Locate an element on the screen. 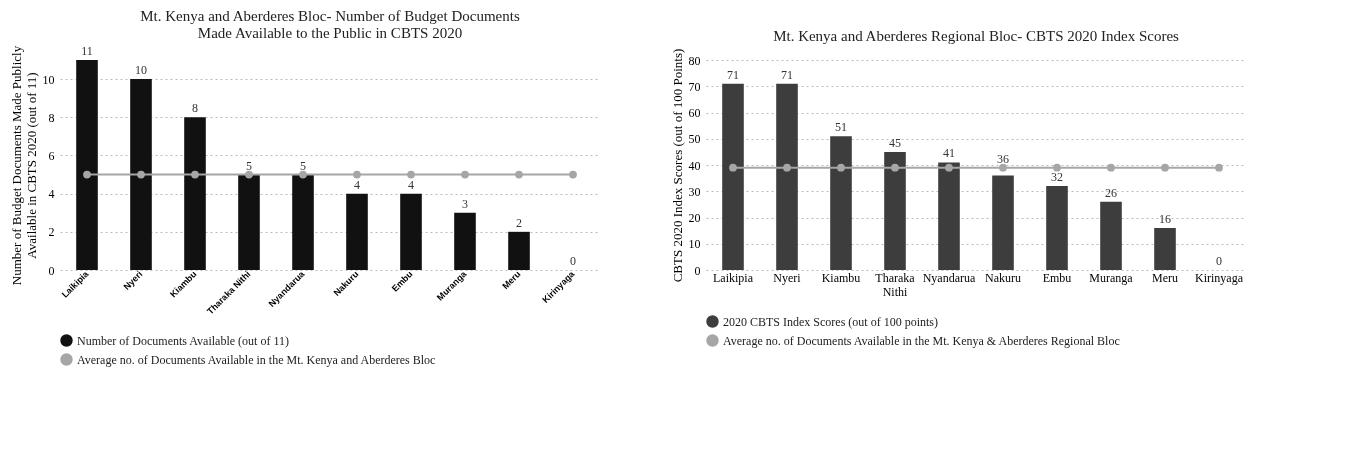 The height and width of the screenshot is (450, 1351). data-label: 2 is located at coordinates (519, 222).